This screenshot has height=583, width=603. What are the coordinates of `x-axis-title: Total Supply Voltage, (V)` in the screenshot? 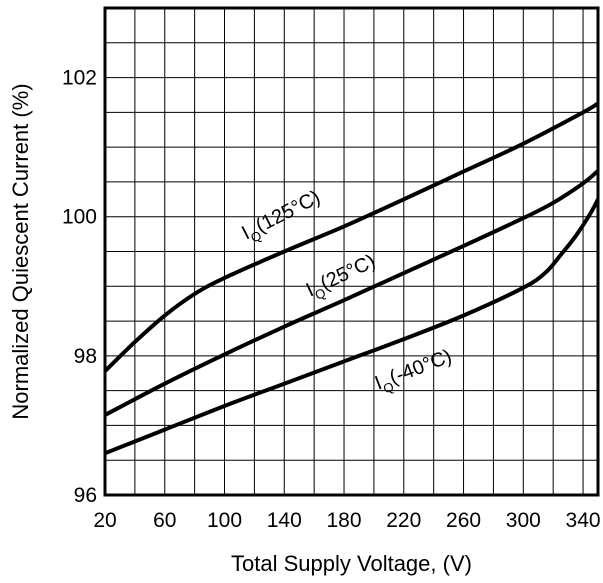 It's located at (351, 563).